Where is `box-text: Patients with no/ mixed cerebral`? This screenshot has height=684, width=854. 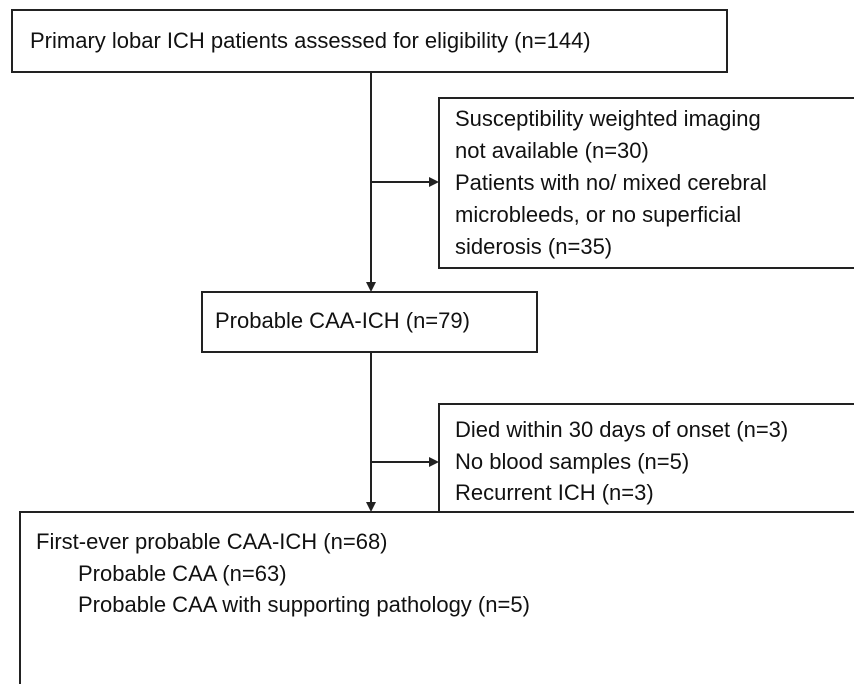 box-text: Patients with no/ mixed cerebral is located at coordinates (611, 182).